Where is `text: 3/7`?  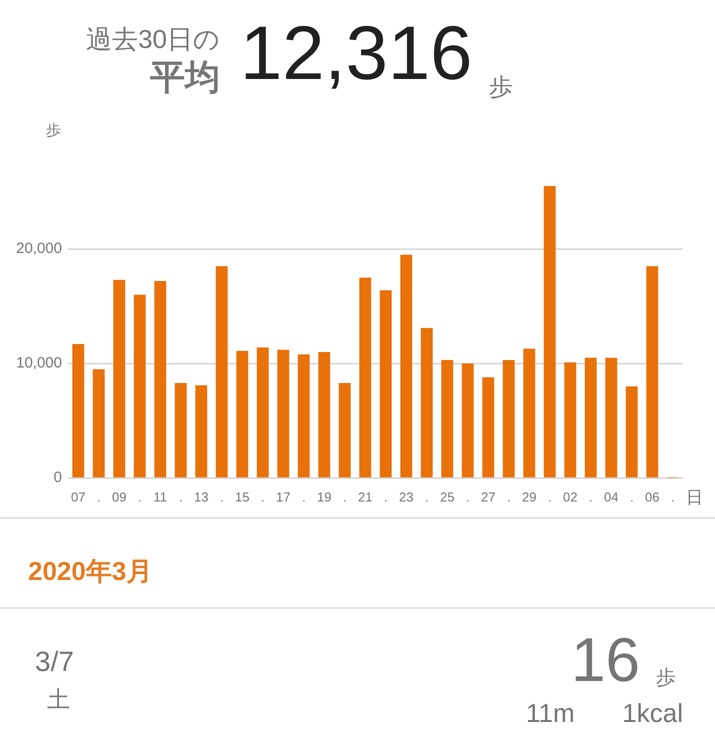 text: 3/7 is located at coordinates (54, 661).